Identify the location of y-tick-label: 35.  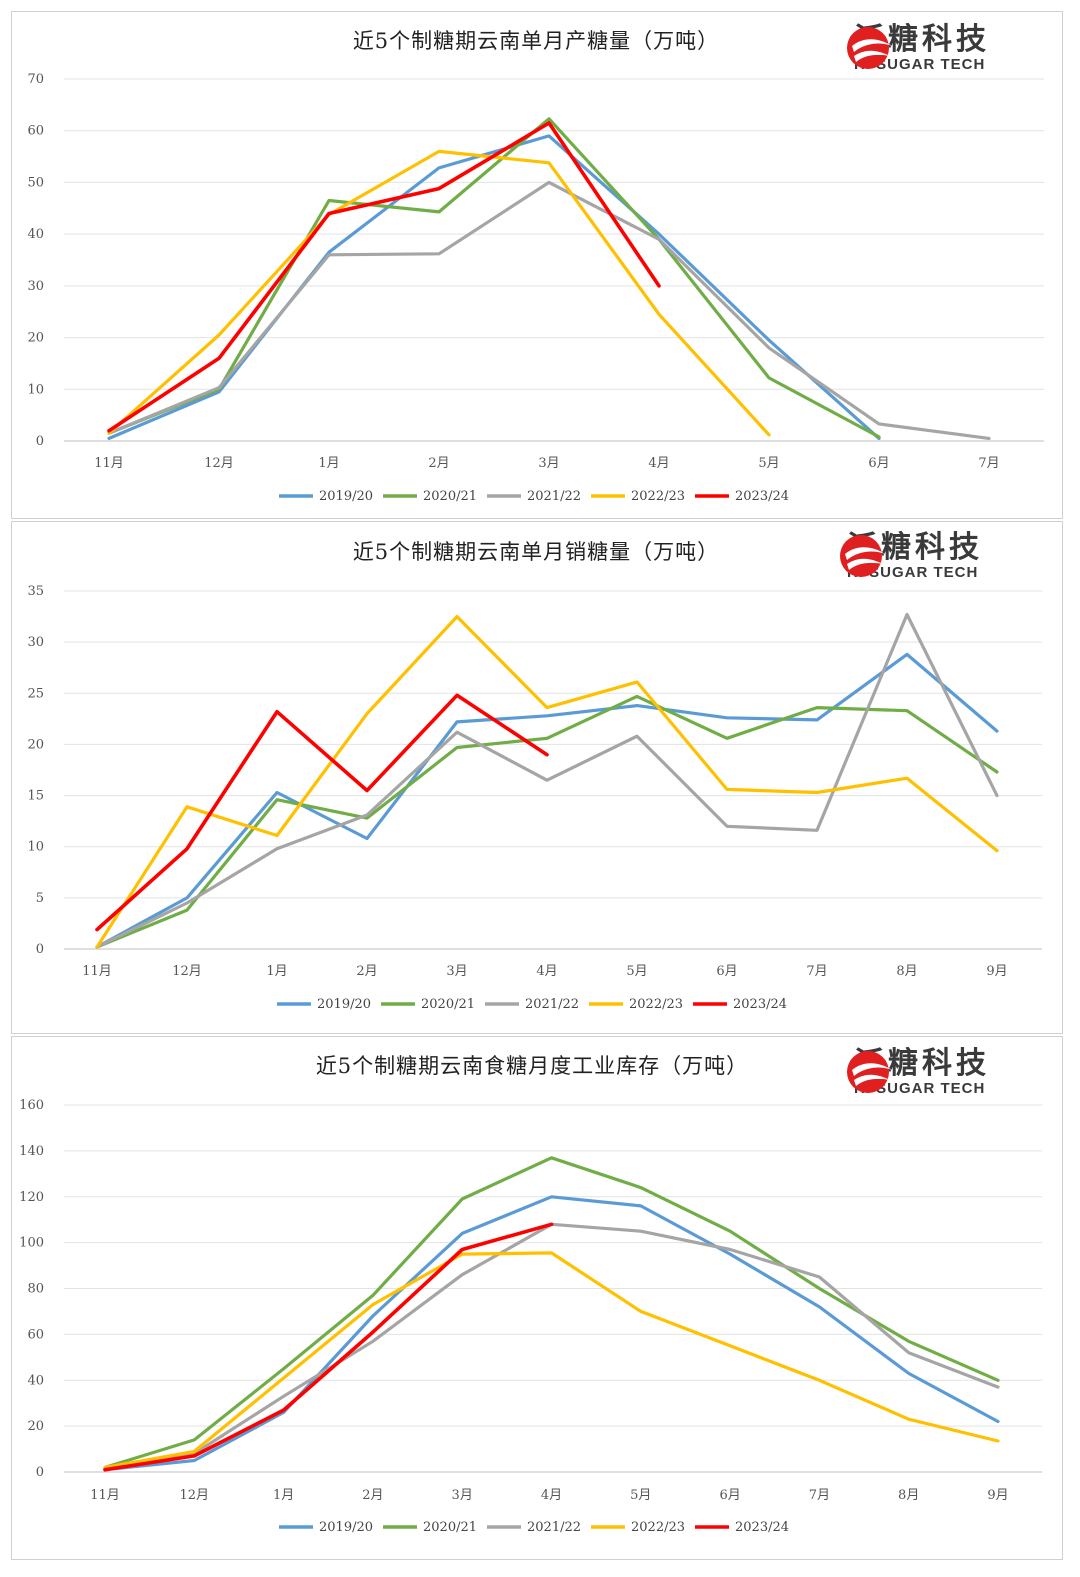
(35, 591).